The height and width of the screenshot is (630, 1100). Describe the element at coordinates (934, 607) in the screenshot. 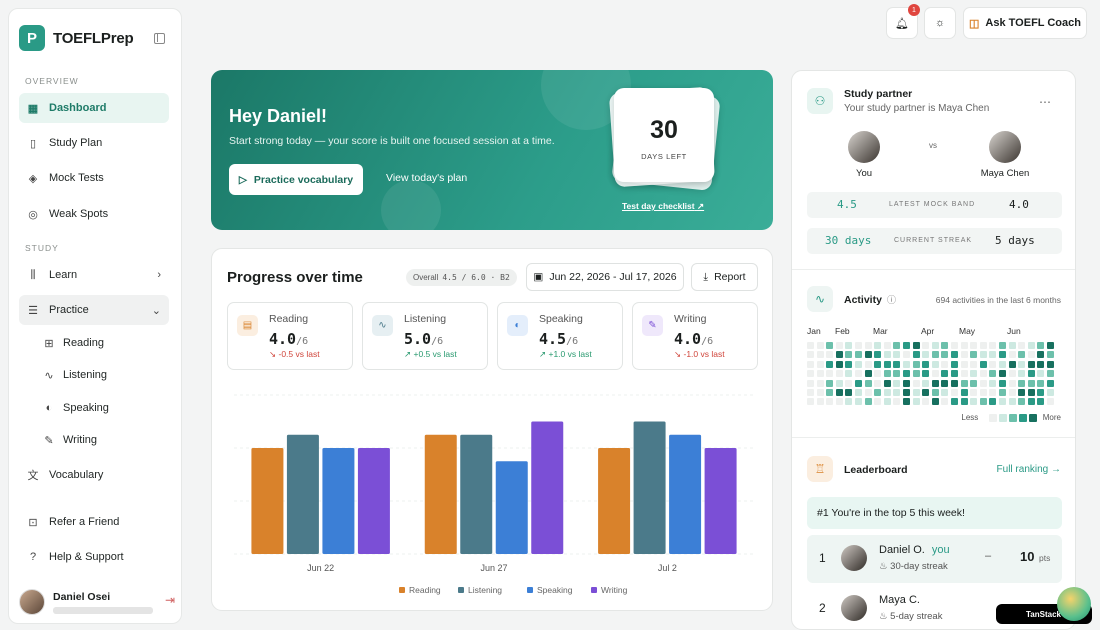

I see `leaderboard-row: 2 Maya C. ♨ 5-day streak` at that location.